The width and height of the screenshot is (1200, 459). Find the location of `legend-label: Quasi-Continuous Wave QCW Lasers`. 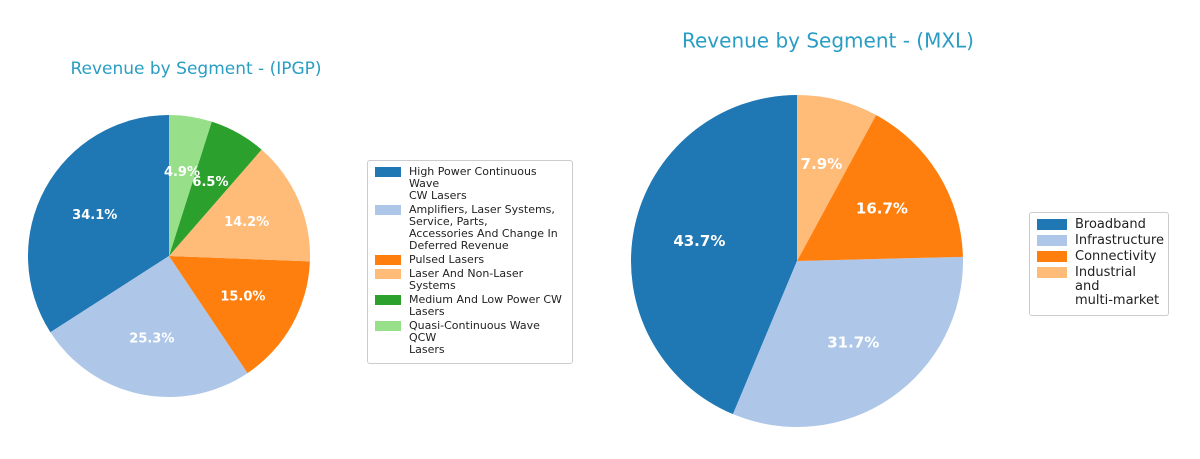

legend-label: Quasi-Continuous Wave QCW Lasers is located at coordinates (474, 337).